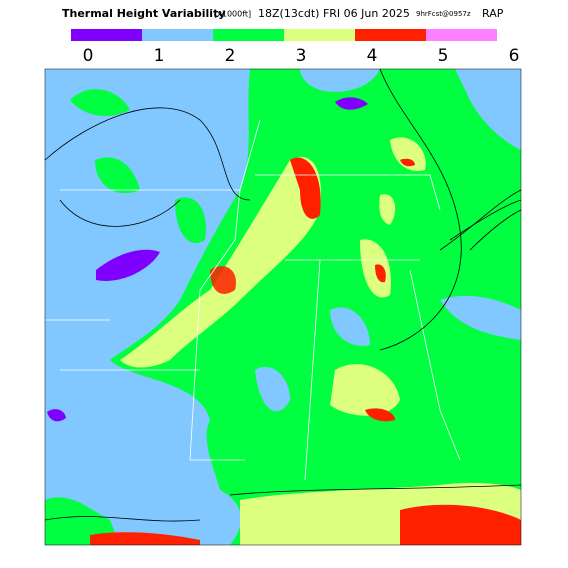 This screenshot has width=568, height=568. I want to click on colorbar-label: 2, so click(230, 56).